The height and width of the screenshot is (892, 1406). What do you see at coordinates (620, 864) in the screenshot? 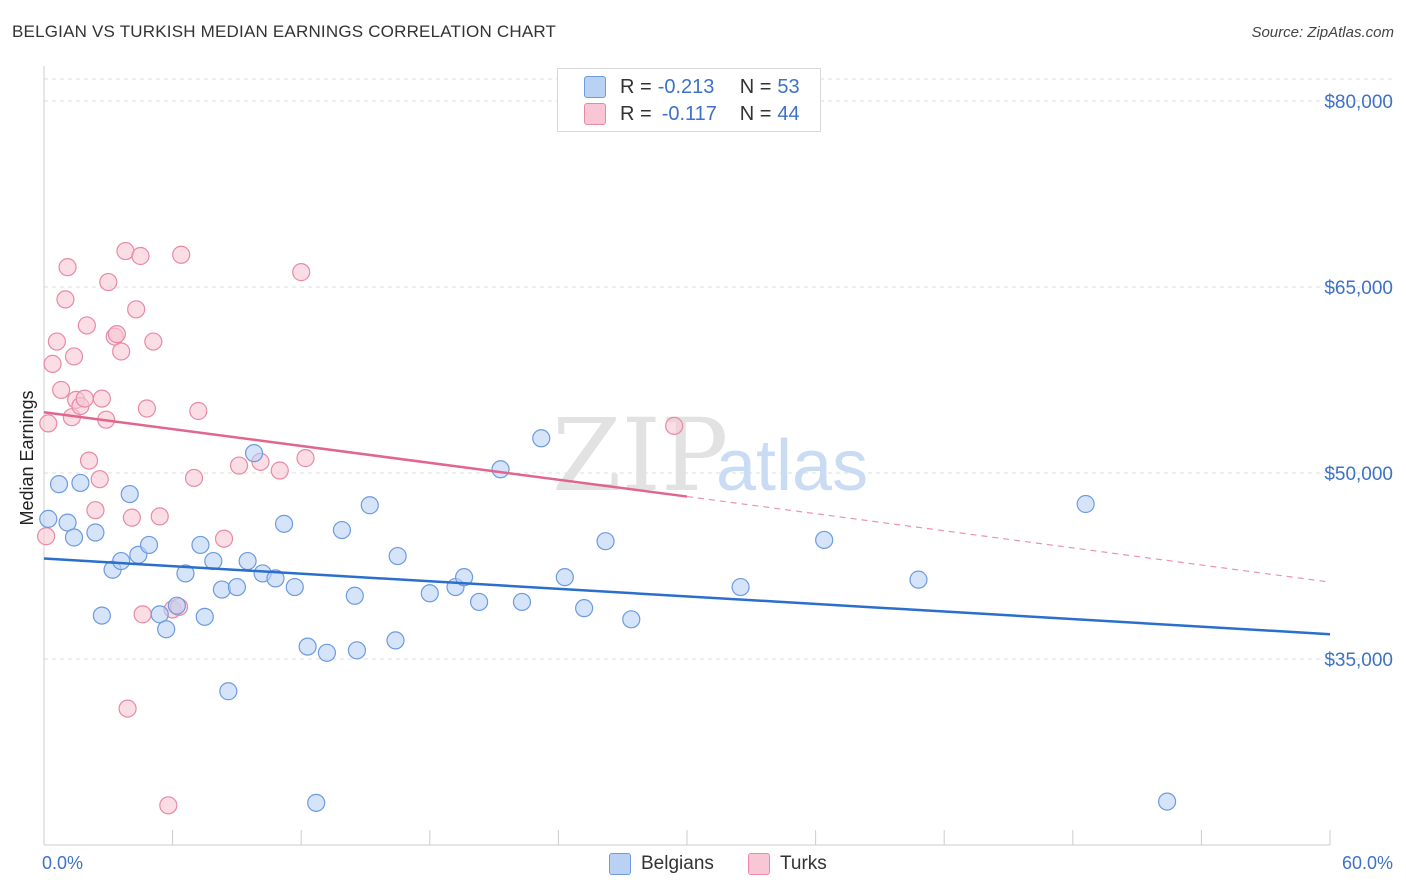
I see `belgians-legend-swatch` at bounding box center [620, 864].